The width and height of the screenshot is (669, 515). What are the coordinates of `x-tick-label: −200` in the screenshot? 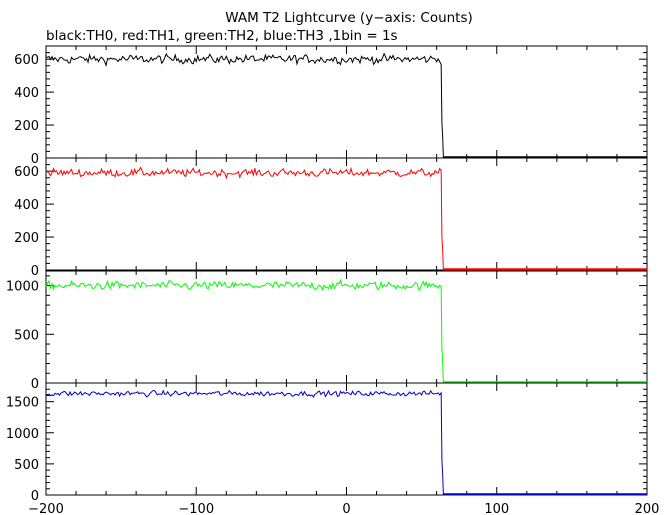 It's located at (46, 508).